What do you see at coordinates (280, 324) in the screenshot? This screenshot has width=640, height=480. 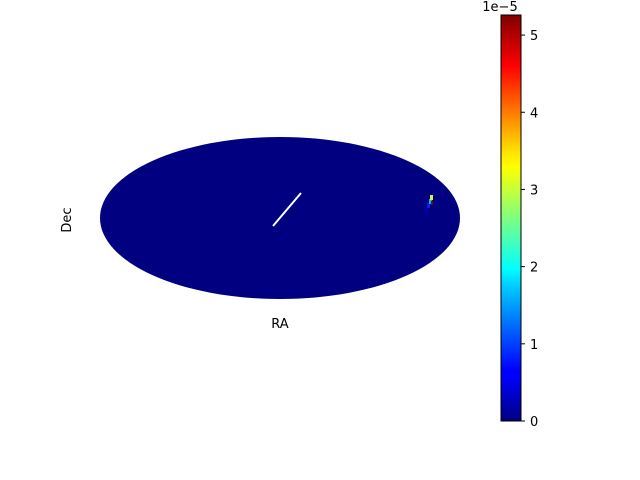 I see `x-axis-label: RA` at bounding box center [280, 324].